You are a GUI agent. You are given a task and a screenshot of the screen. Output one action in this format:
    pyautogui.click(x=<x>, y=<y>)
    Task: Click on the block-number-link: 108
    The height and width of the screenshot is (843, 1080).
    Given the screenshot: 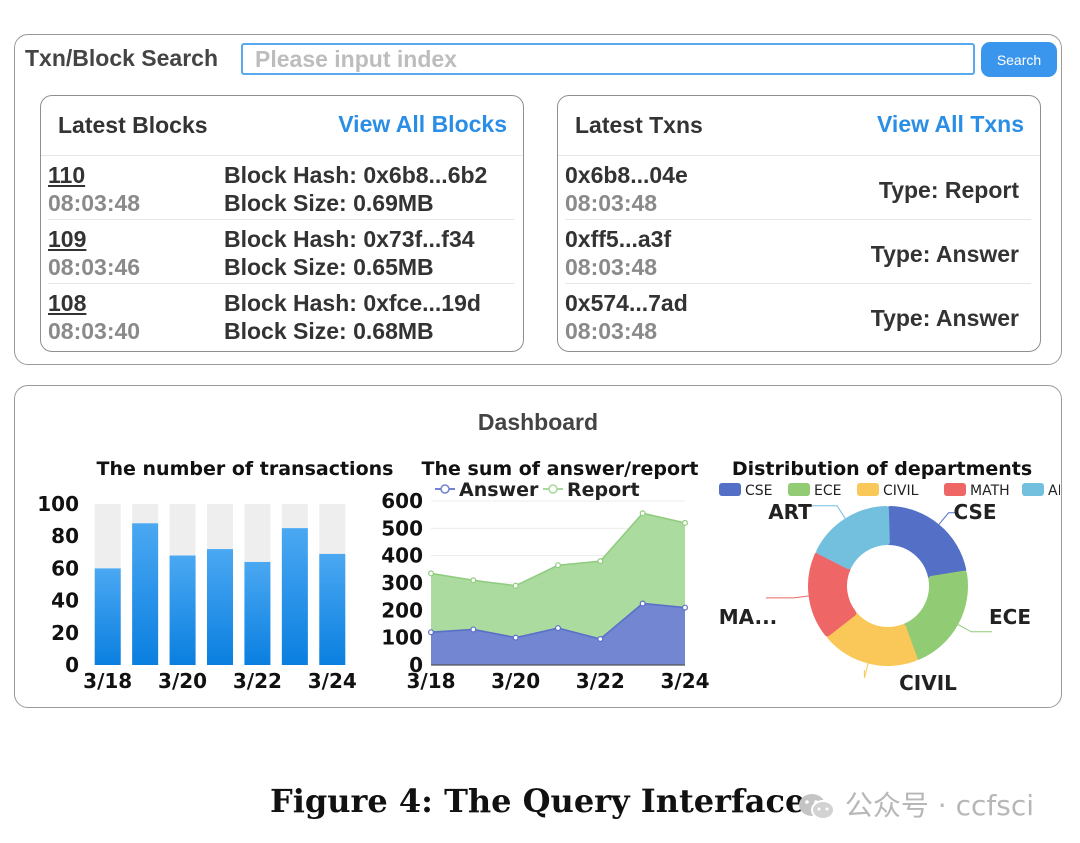 What is the action you would take?
    pyautogui.click(x=67, y=303)
    